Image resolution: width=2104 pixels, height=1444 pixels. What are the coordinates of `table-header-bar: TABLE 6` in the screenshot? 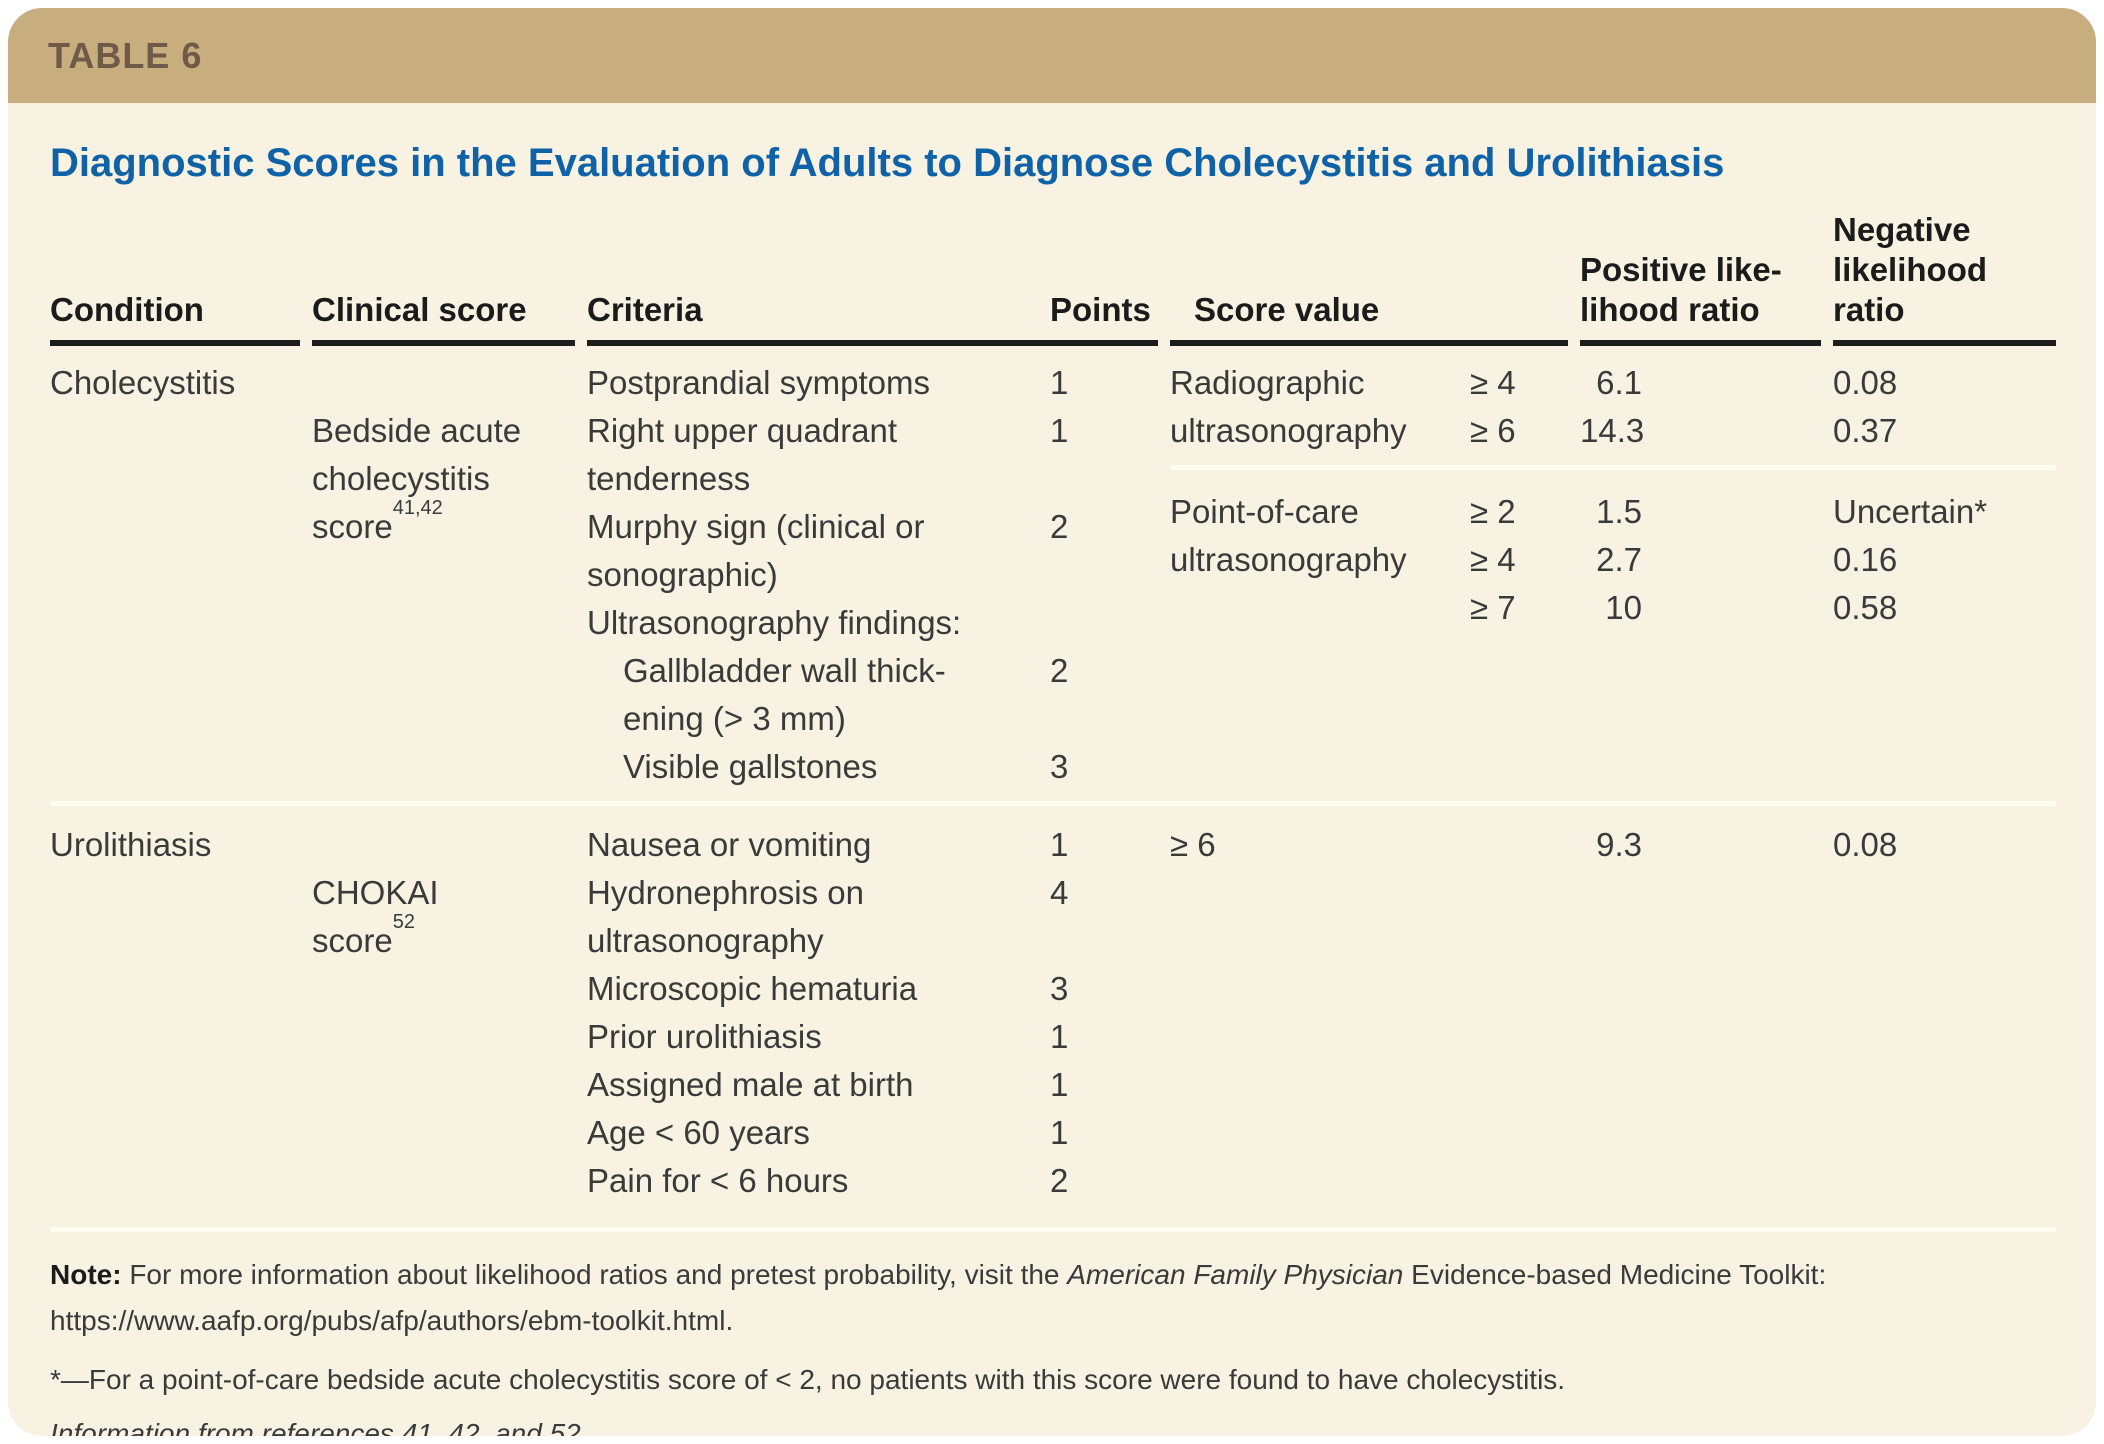 It's located at (1052, 55).